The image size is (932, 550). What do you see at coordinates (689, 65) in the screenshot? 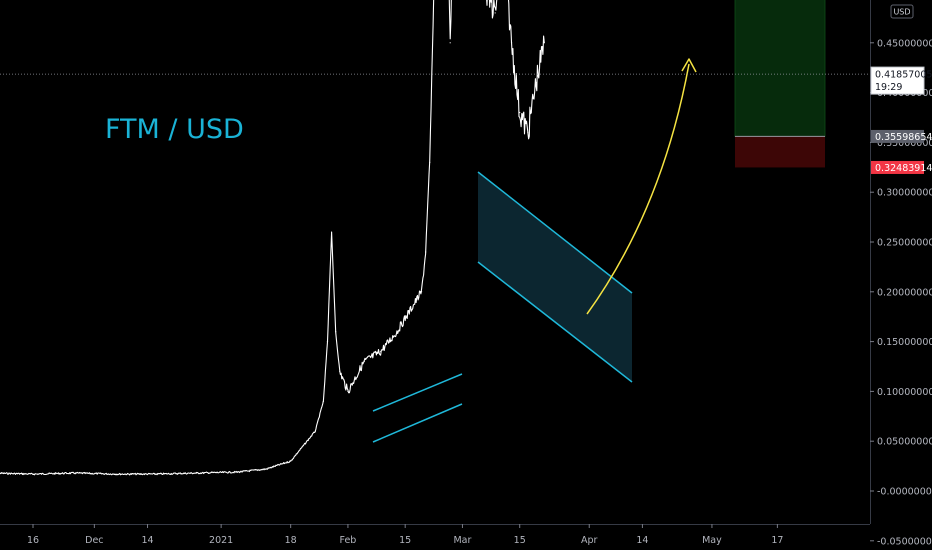
I see `projection-arrow-head` at bounding box center [689, 65].